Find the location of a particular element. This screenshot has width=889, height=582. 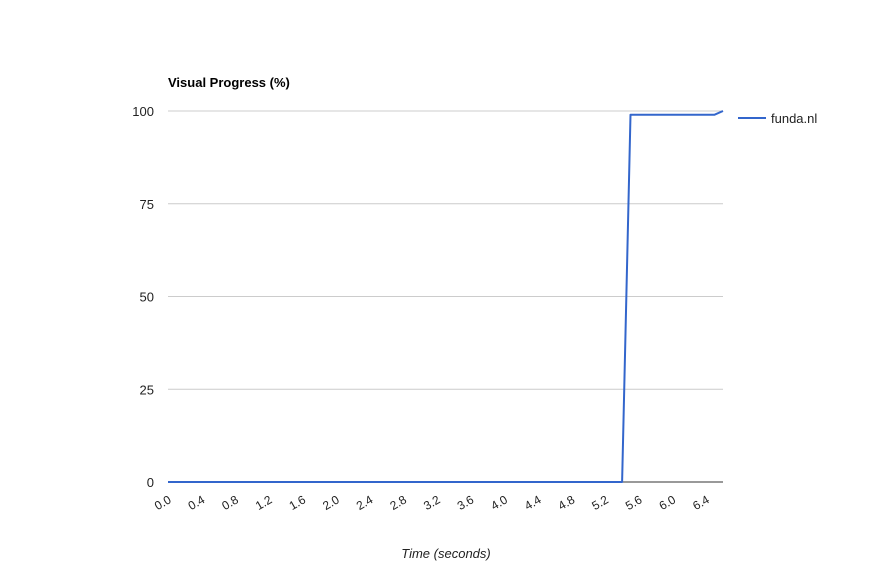

x-tick-label: 2.0 is located at coordinates (331, 502).